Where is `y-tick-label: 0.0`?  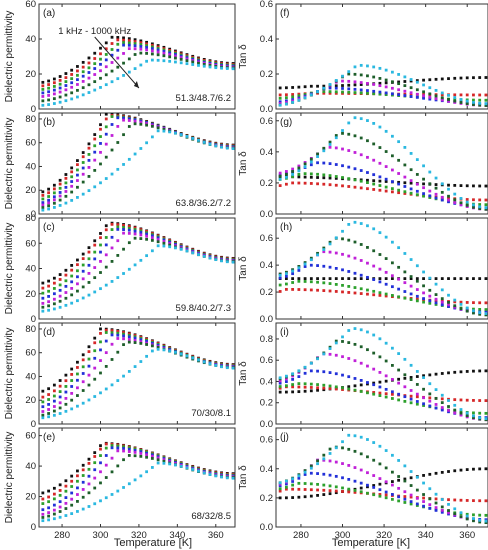 y-tick-label: 0.0 is located at coordinates (266, 109).